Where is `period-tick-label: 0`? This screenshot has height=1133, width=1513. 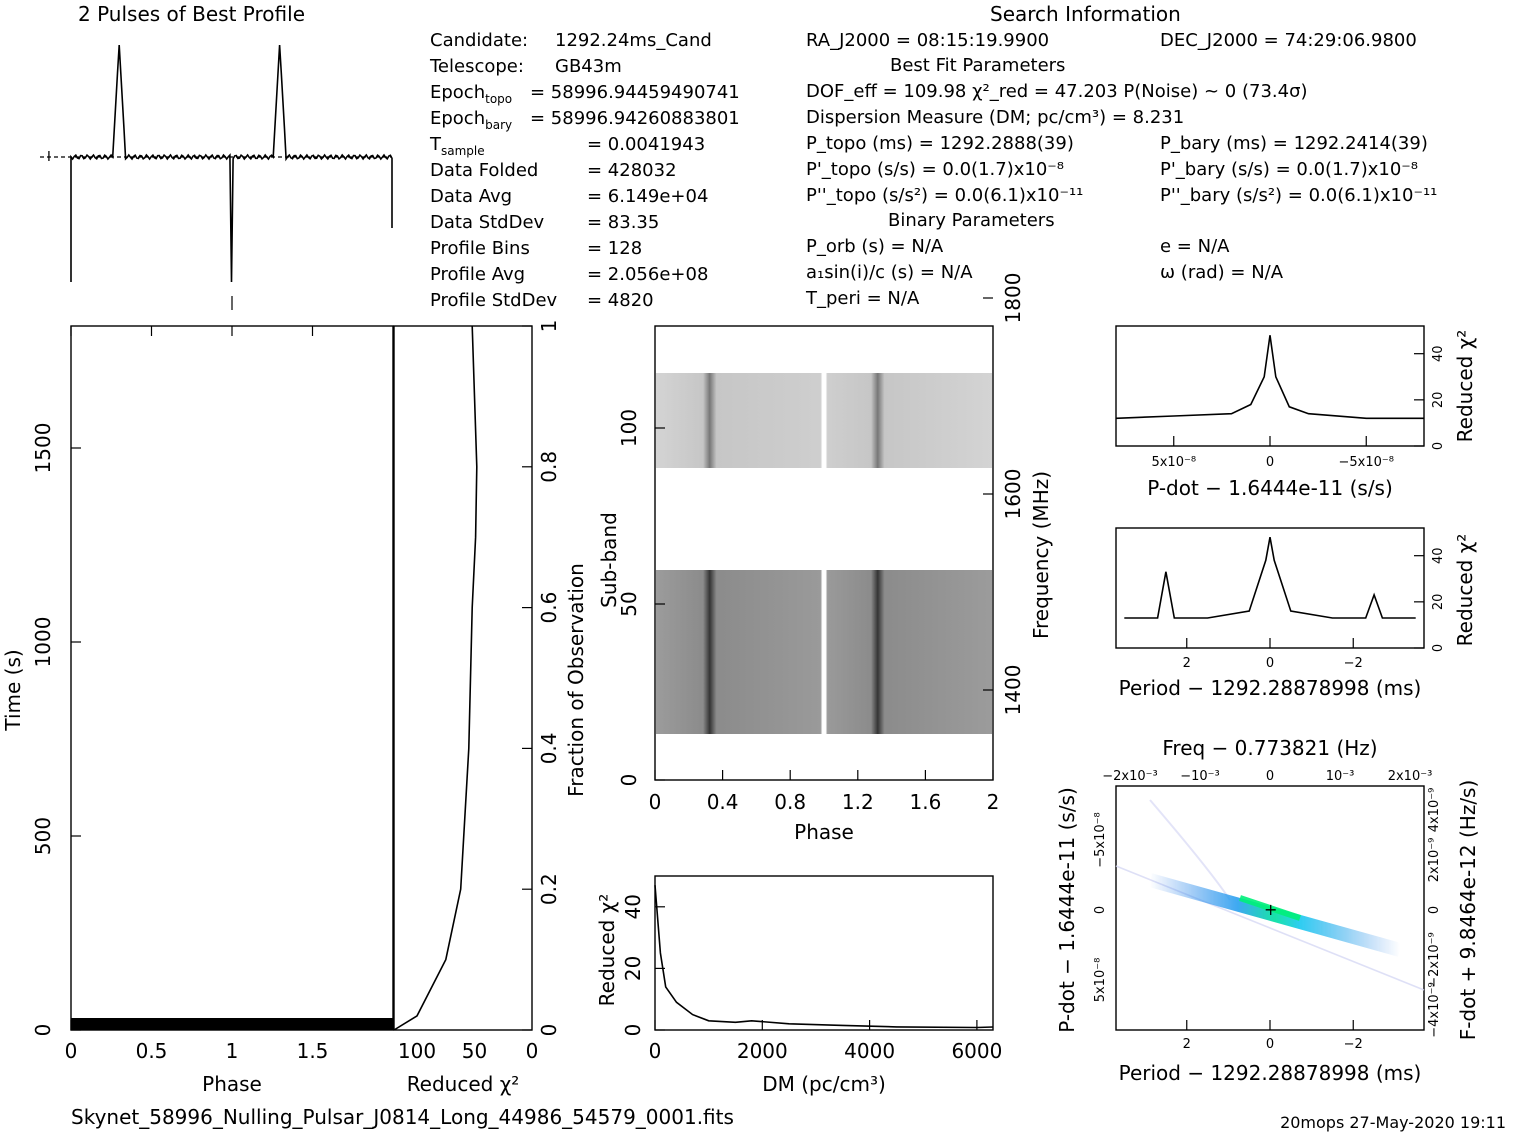
period-tick-label: 0 is located at coordinates (1270, 663).